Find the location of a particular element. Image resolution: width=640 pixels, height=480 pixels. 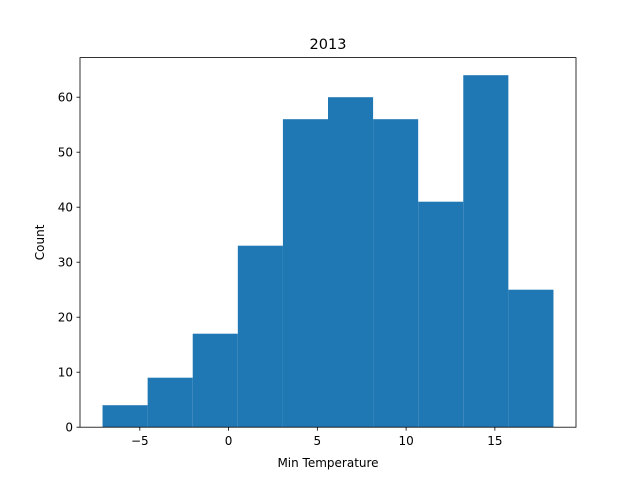

x-tick-label: 5 is located at coordinates (318, 441).